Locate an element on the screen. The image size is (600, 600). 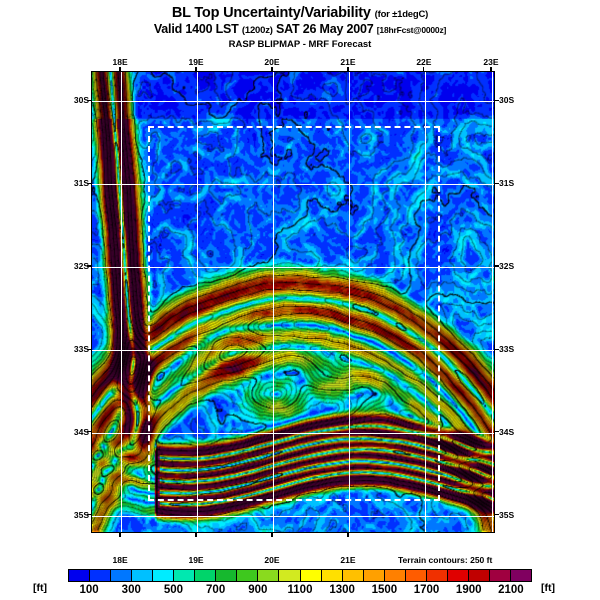
terrain-contour-note: Terrain contours: 250 ft is located at coordinates (445, 560).